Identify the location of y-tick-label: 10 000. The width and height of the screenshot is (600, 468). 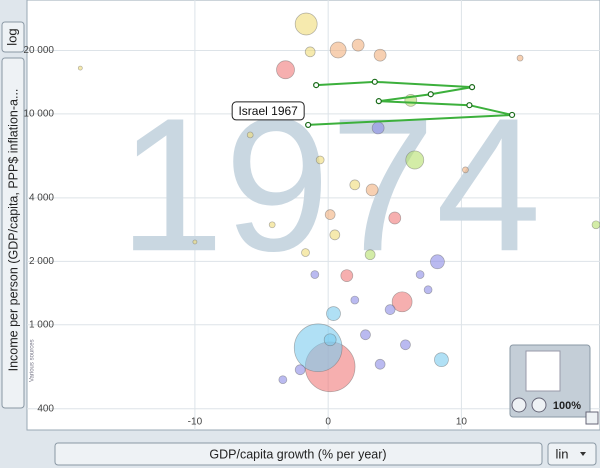
(38, 114).